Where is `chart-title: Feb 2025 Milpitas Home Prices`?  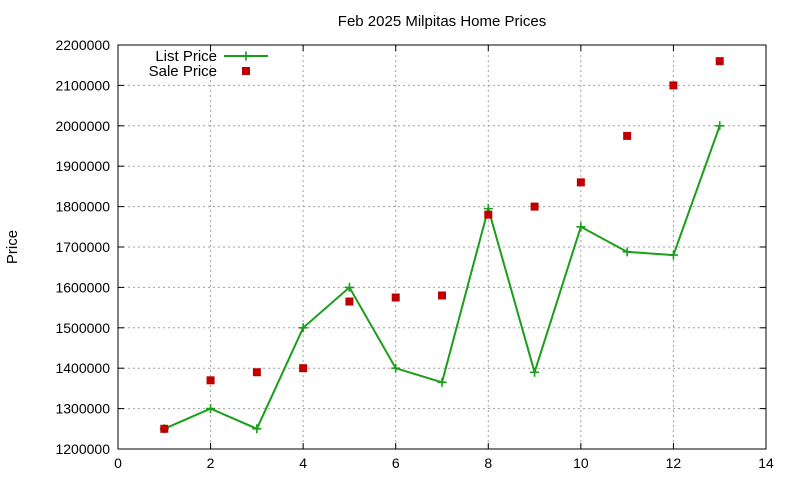
chart-title: Feb 2025 Milpitas Home Prices is located at coordinates (442, 21).